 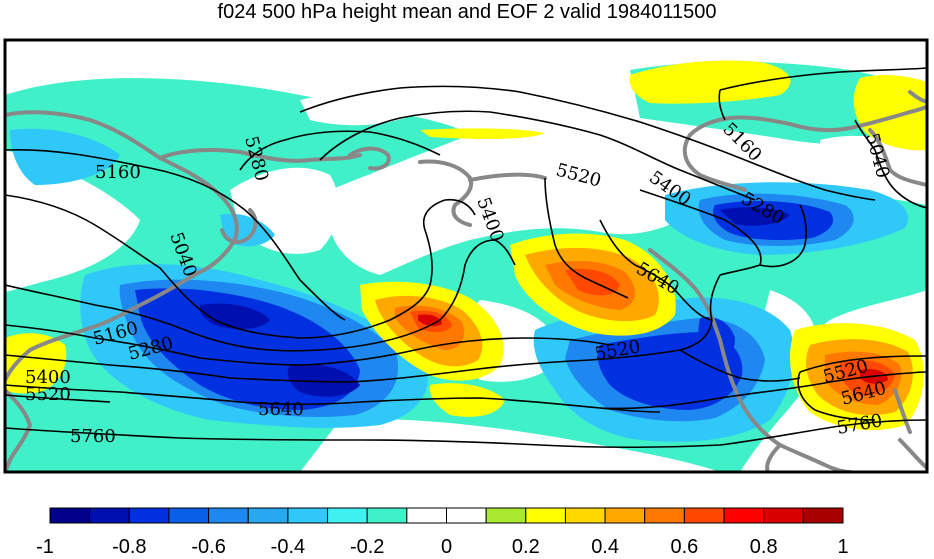 I want to click on colorbar-tick-label: 0.2, so click(x=525, y=547).